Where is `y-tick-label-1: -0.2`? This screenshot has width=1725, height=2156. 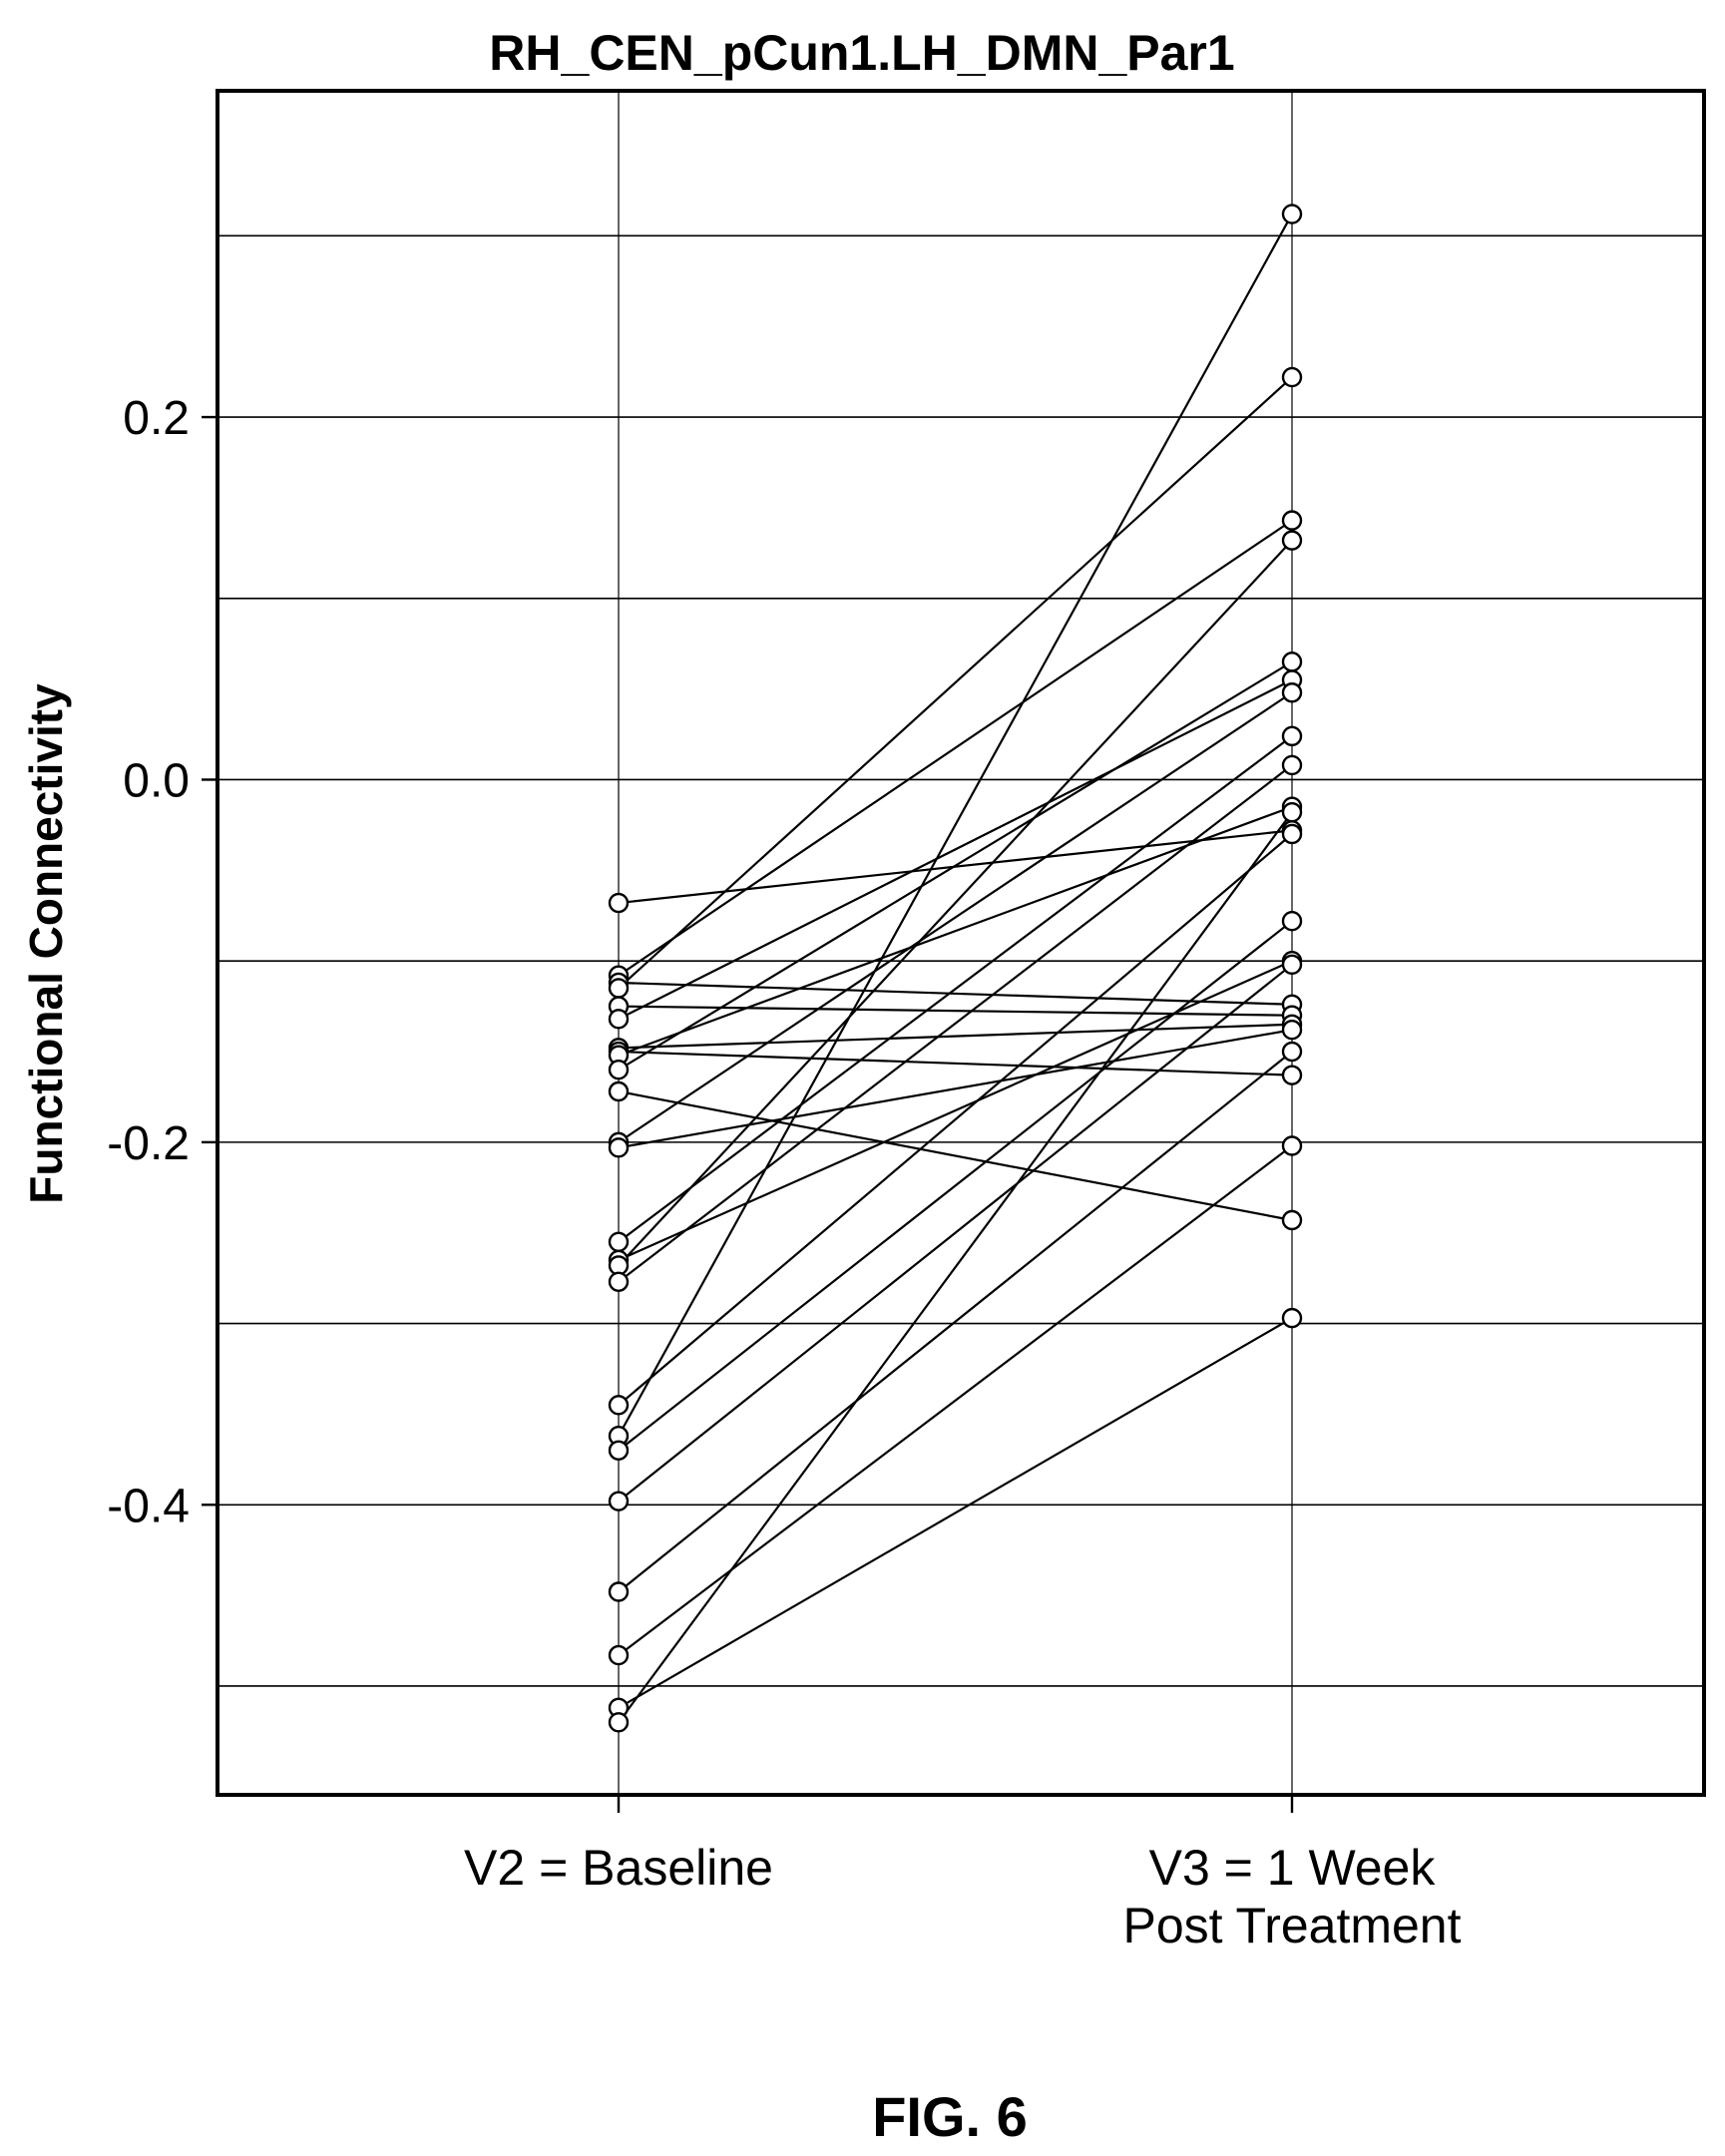 y-tick-label-1: -0.2 is located at coordinates (148, 1143).